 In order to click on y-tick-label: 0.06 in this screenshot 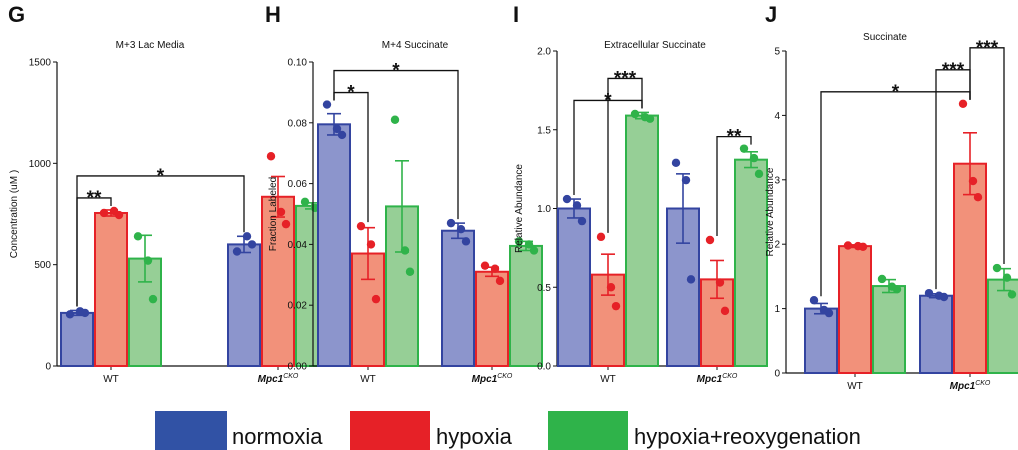, I will do `click(298, 184)`.